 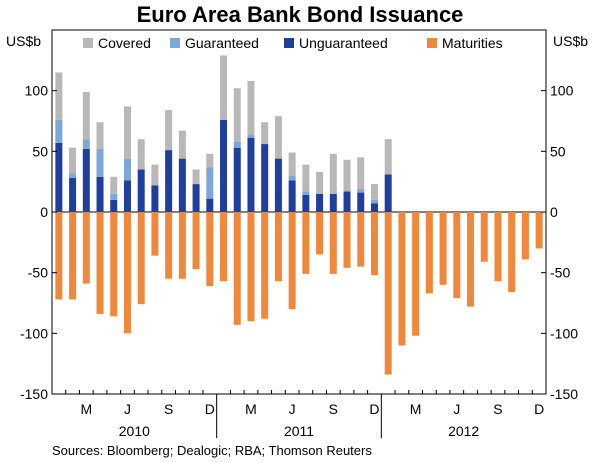 I want to click on y-tick-label-left: -150, so click(x=34, y=394).